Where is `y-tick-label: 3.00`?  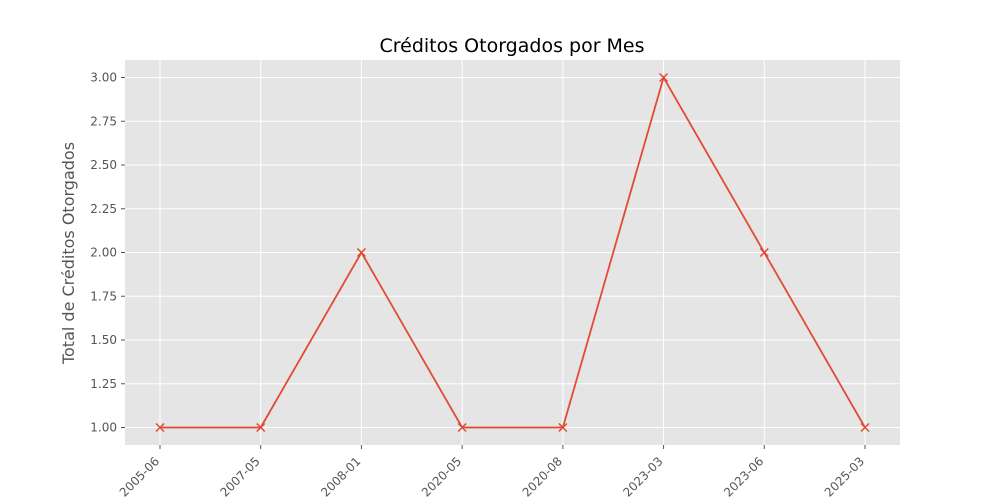
y-tick-label: 3.00 is located at coordinates (103, 78).